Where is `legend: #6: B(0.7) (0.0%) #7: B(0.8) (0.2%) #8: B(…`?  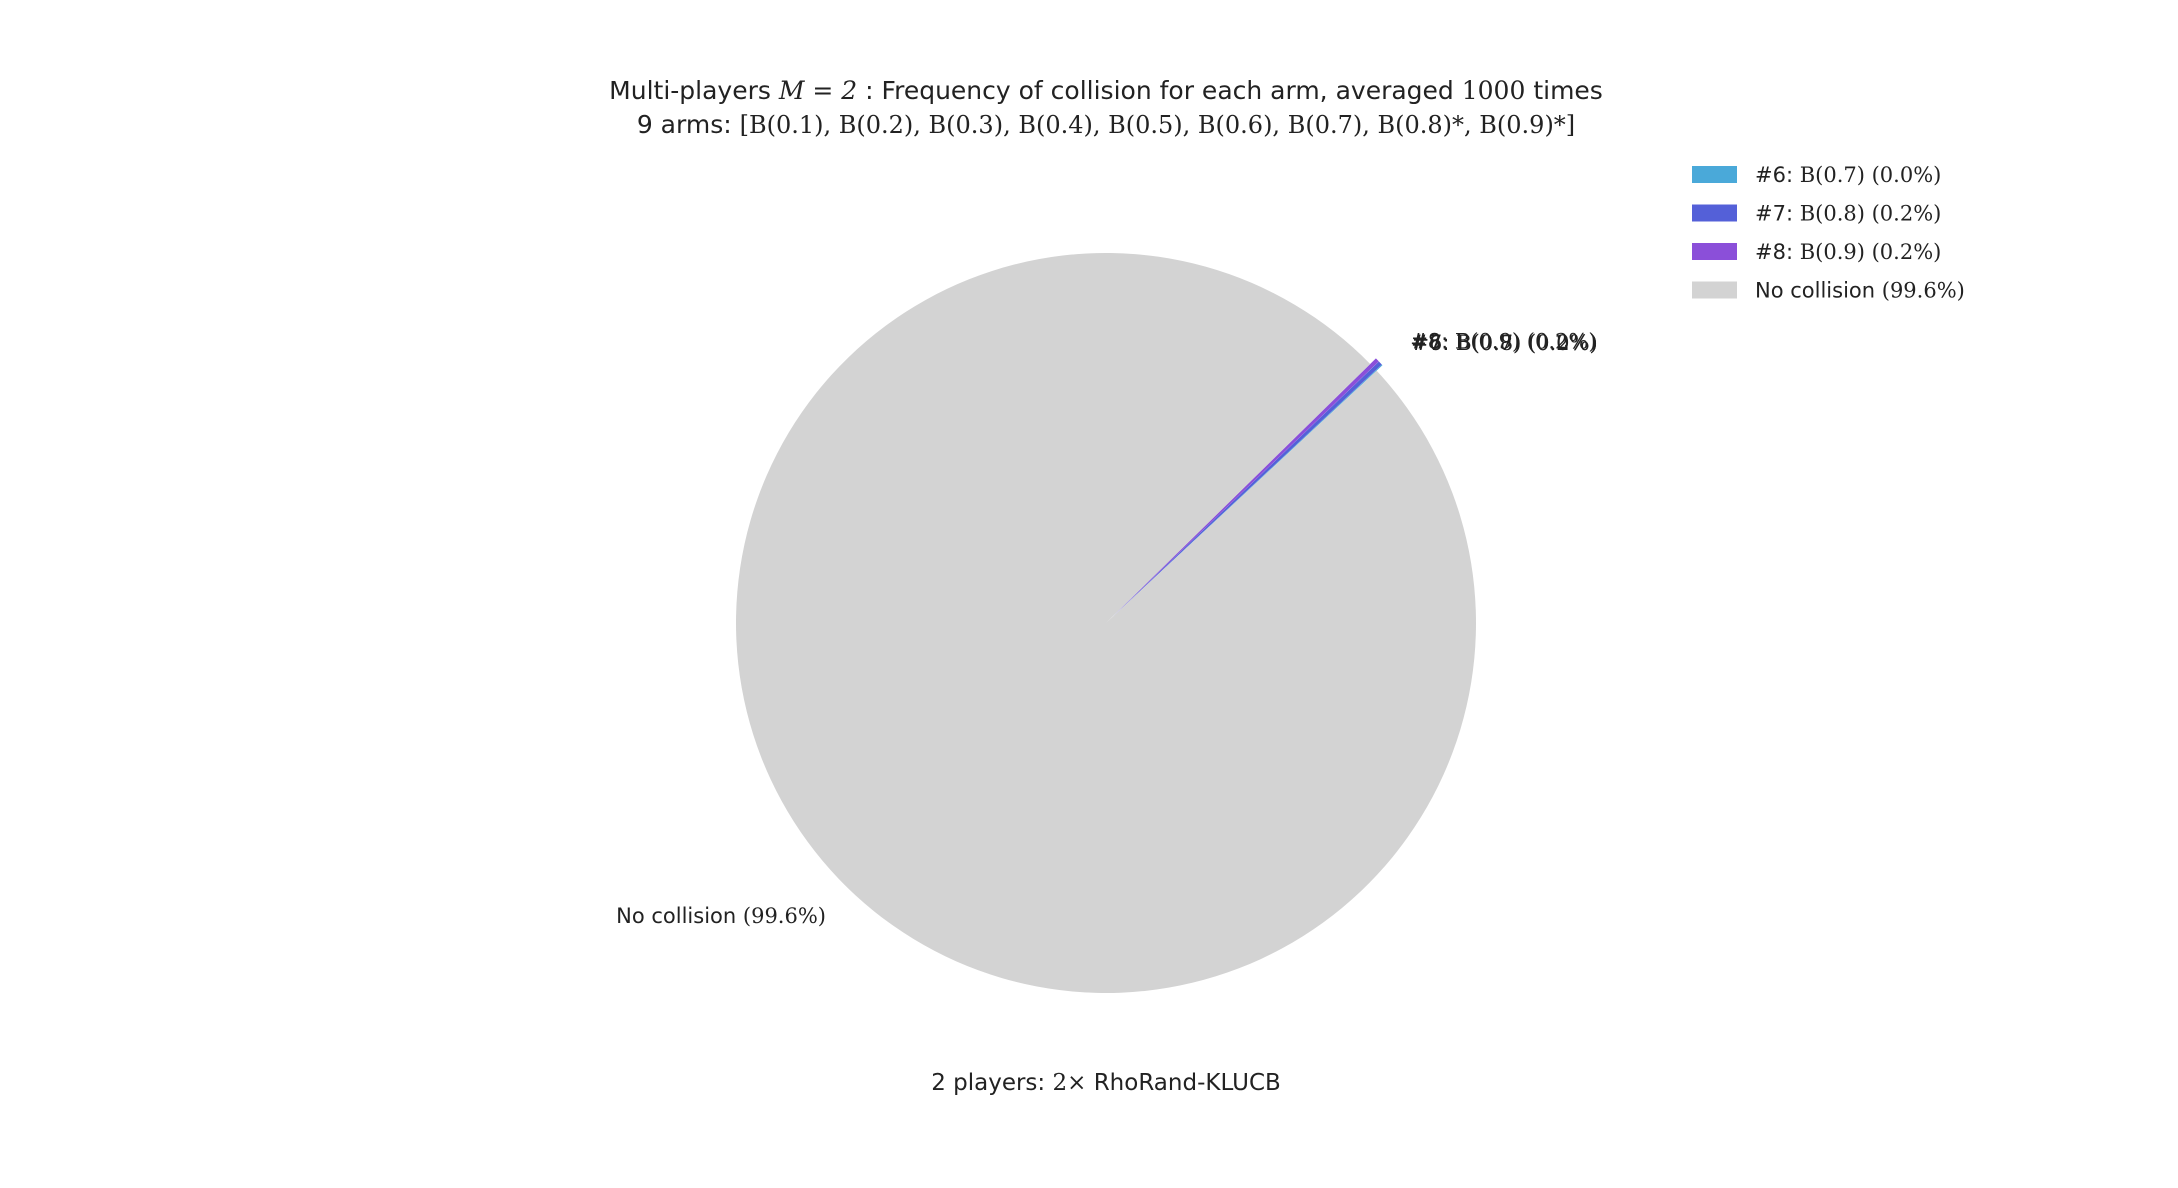 legend: #6: B(0.7) (0.0%) #7: B(0.8) (0.2%) #8: B(… is located at coordinates (1828, 233).